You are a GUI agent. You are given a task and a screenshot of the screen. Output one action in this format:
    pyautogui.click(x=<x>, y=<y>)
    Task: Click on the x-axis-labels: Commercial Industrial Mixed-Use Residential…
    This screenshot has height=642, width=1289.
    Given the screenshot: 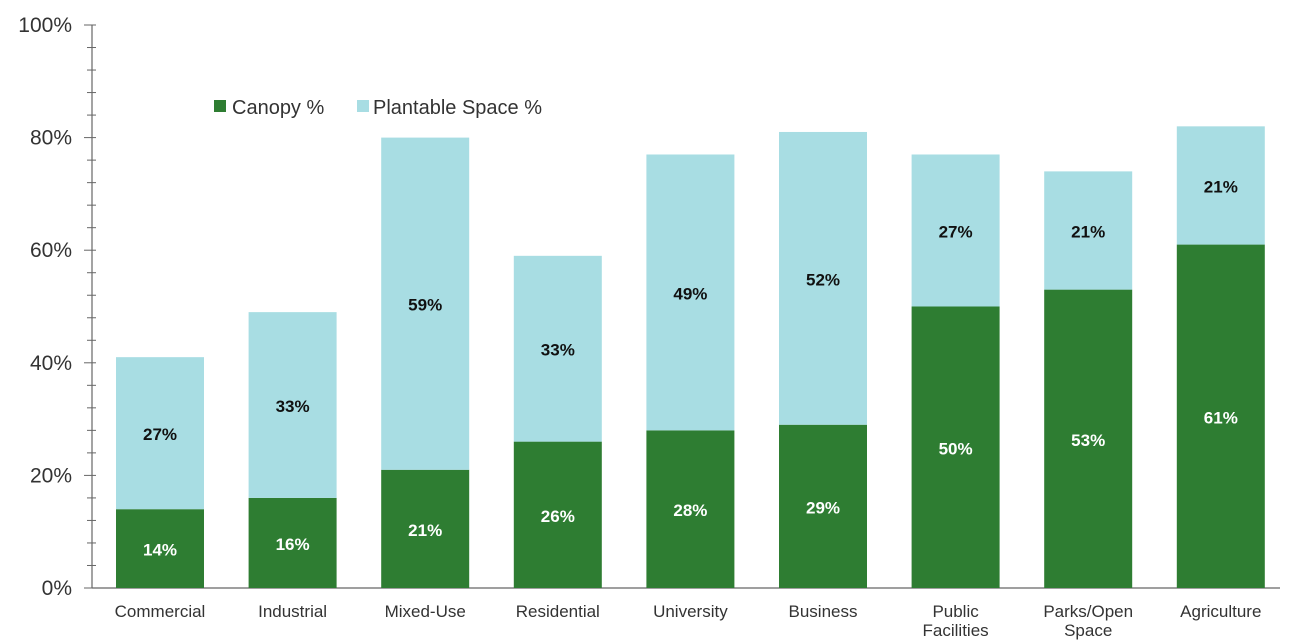 What is the action you would take?
    pyautogui.click(x=688, y=621)
    